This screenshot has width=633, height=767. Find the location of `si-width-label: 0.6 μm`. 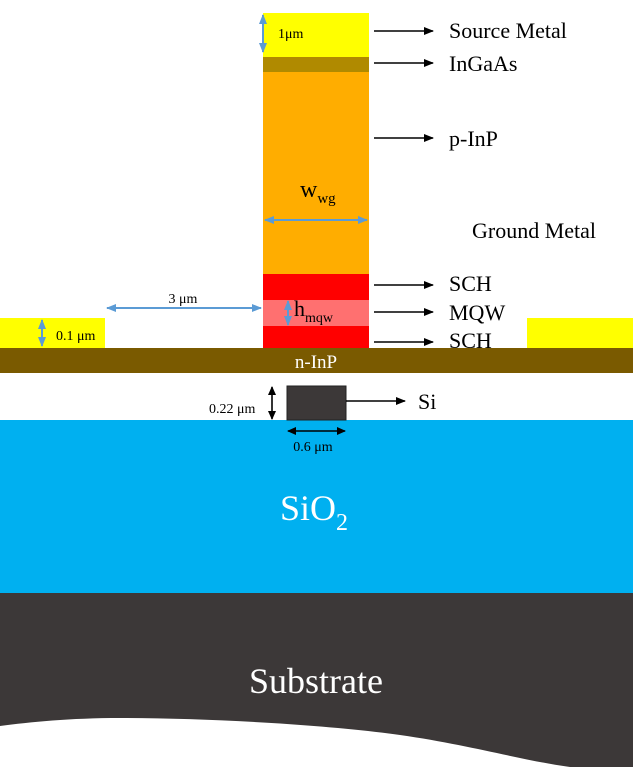

si-width-label: 0.6 μm is located at coordinates (313, 447).